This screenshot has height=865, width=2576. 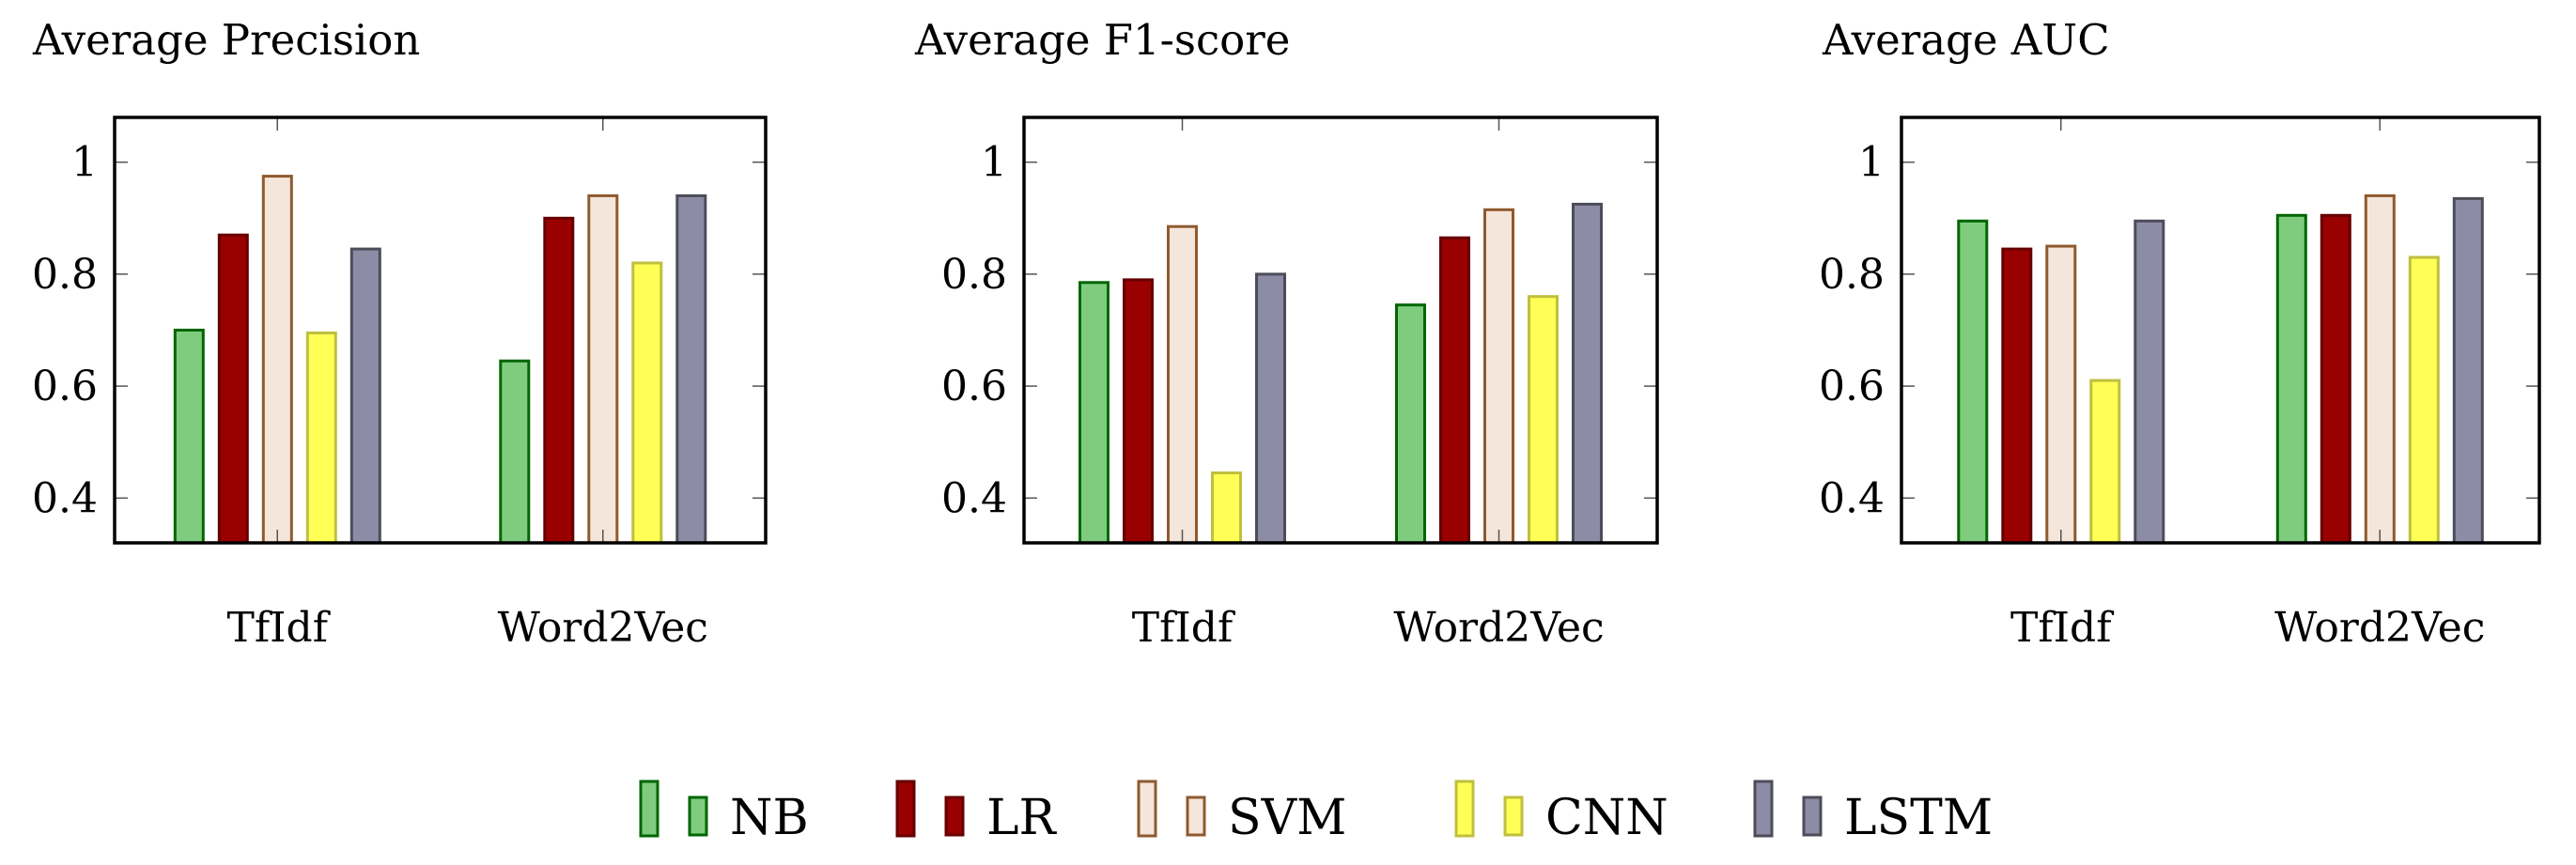 I want to click on chart-title: Average Precision, so click(x=226, y=40).